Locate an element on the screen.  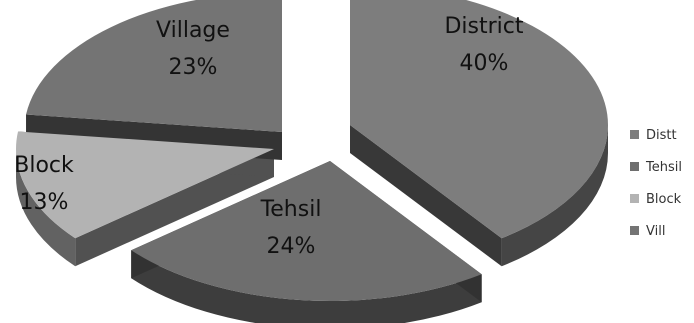
slice-label-name: Tehsil is located at coordinates (291, 209).